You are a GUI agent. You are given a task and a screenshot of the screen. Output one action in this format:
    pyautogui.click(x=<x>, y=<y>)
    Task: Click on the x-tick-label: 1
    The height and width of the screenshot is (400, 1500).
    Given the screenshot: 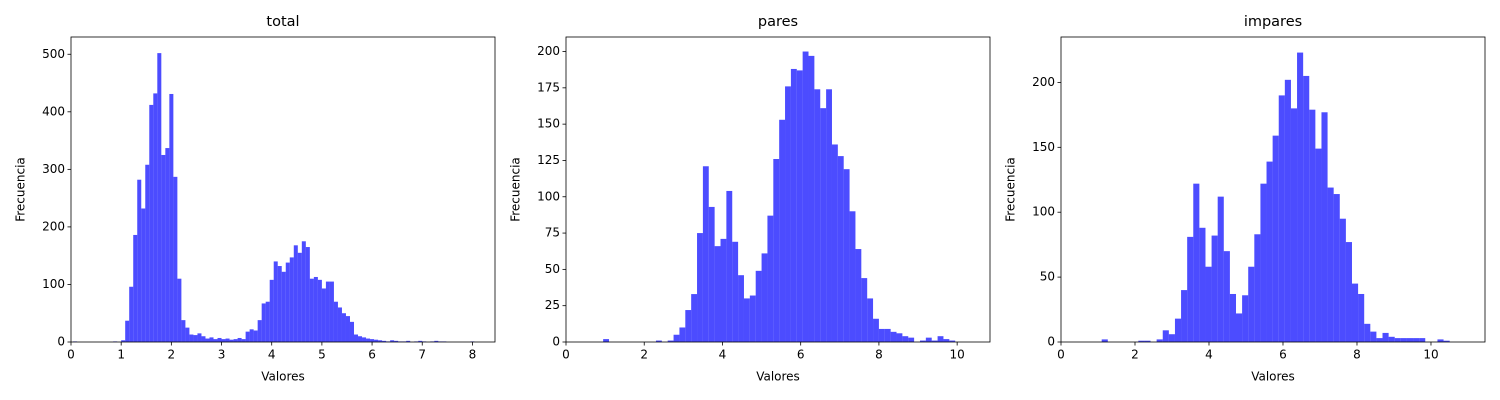 What is the action you would take?
    pyautogui.click(x=121, y=355)
    